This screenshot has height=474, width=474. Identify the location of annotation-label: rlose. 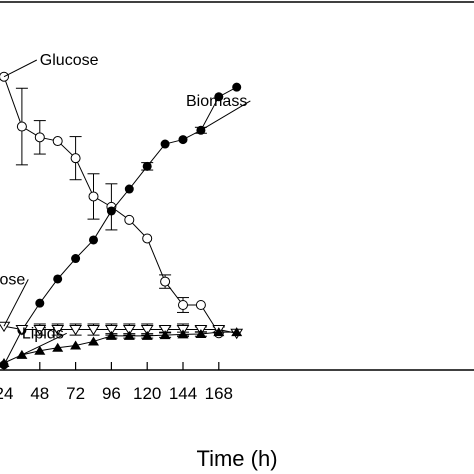
(12, 279).